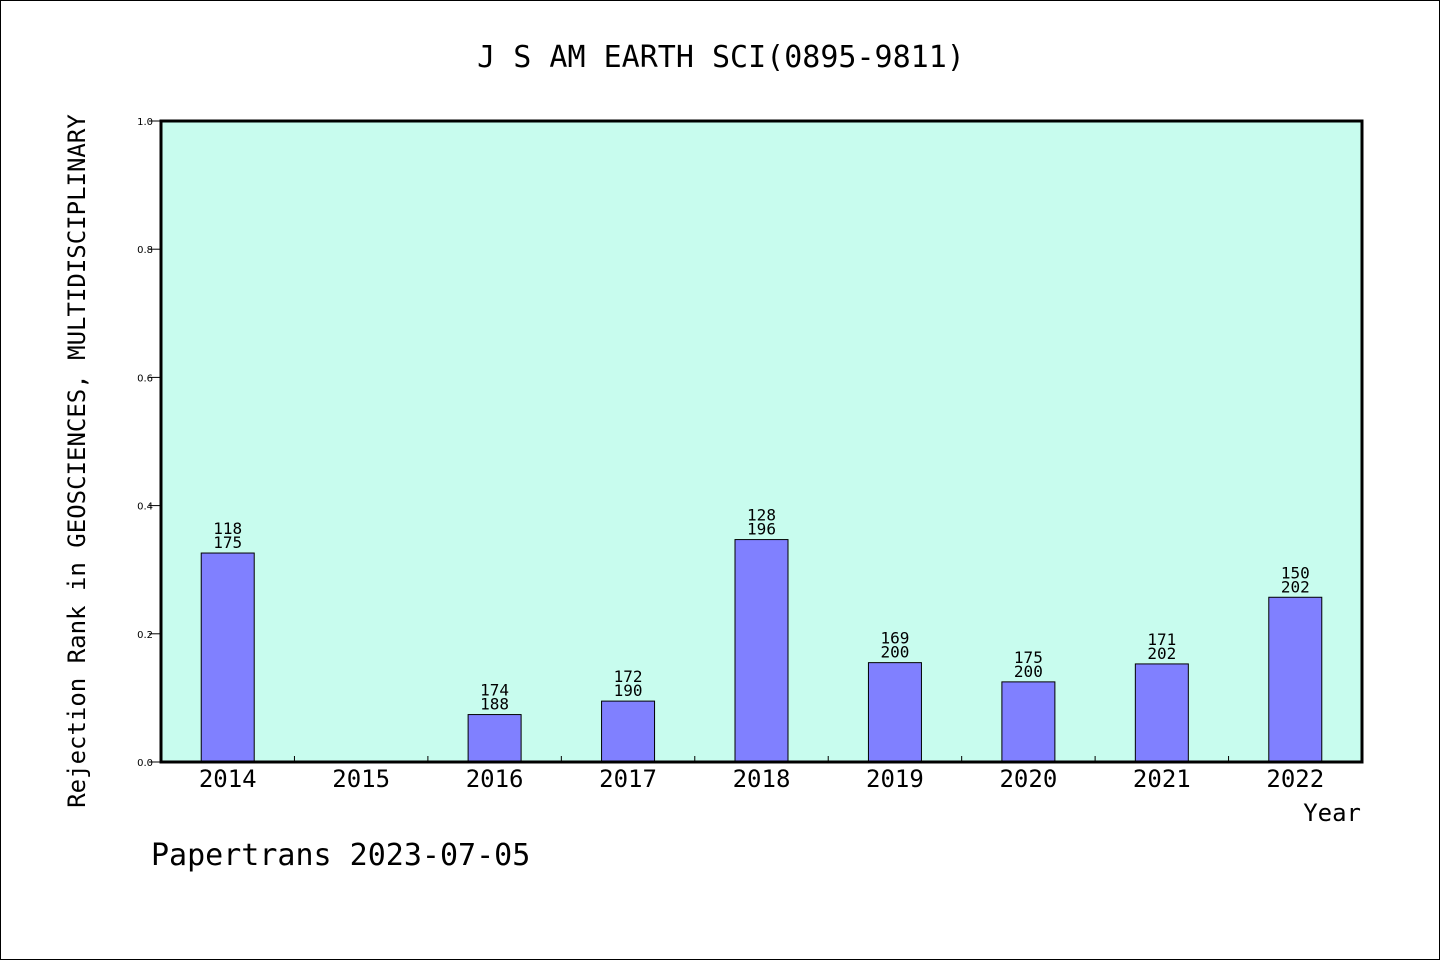  Describe the element at coordinates (628, 690) in the screenshot. I see `bar-label-bottom: 190` at that location.